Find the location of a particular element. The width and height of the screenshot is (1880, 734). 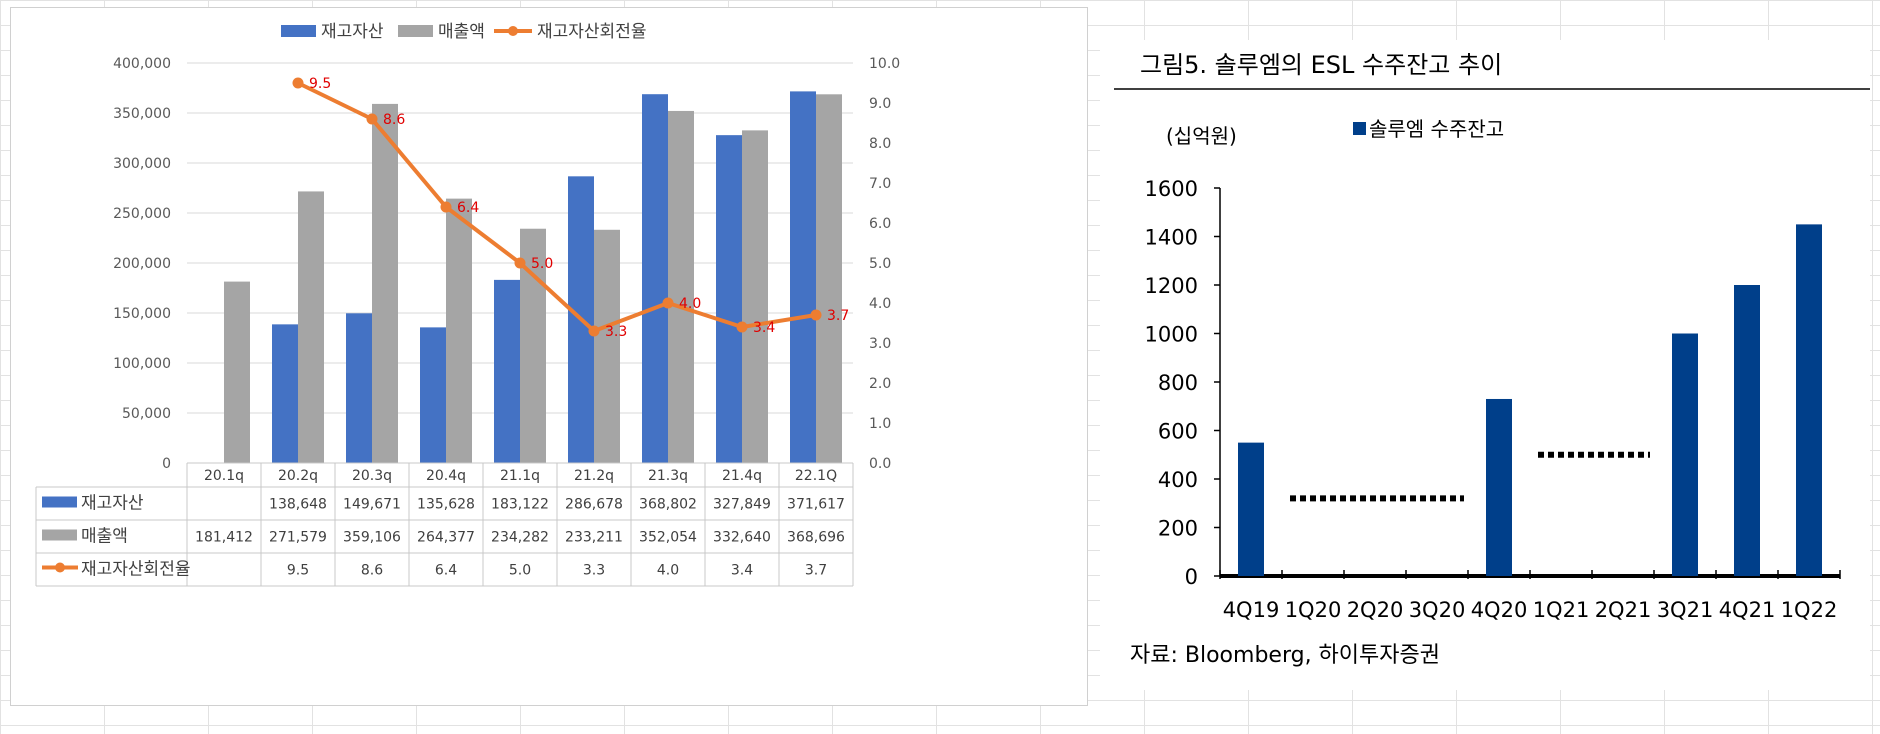

y2-tick-label: 1.0 is located at coordinates (880, 424).